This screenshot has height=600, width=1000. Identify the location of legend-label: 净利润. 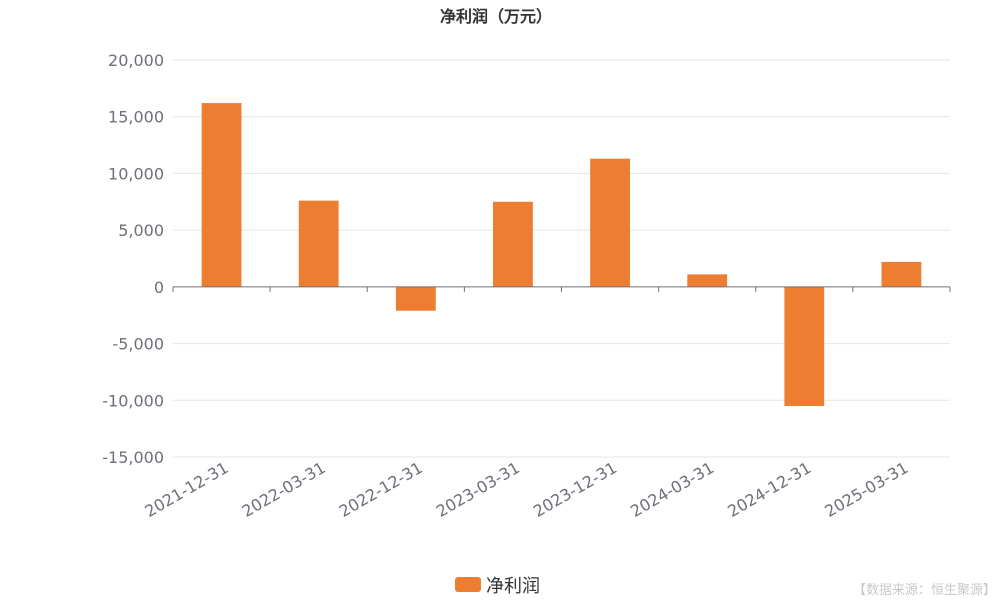
(513, 586).